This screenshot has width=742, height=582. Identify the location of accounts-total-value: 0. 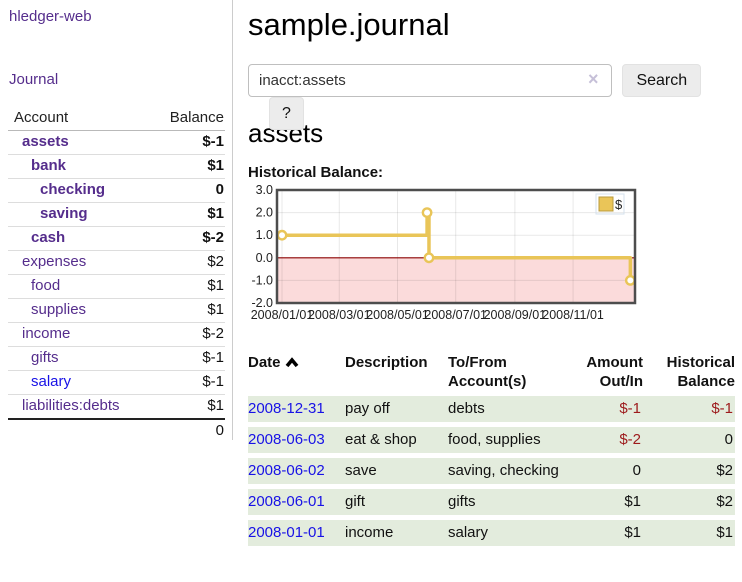
(186, 430).